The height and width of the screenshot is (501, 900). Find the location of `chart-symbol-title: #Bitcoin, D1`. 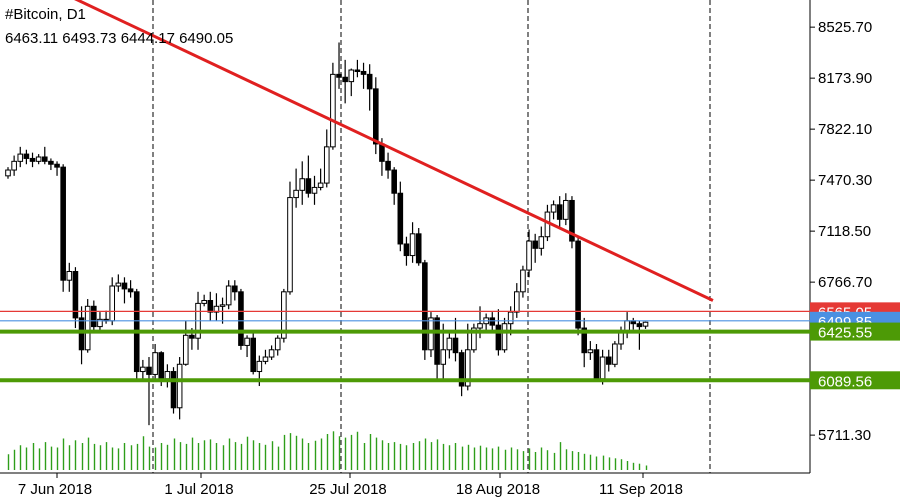

chart-symbol-title: #Bitcoin, D1 is located at coordinates (45, 15).